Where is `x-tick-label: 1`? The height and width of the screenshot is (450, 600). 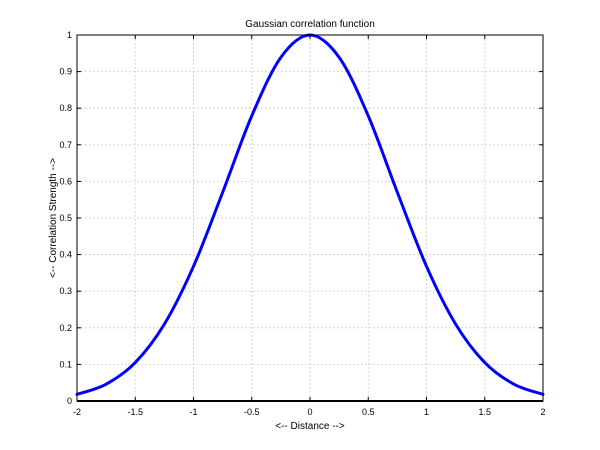 x-tick-label: 1 is located at coordinates (426, 412).